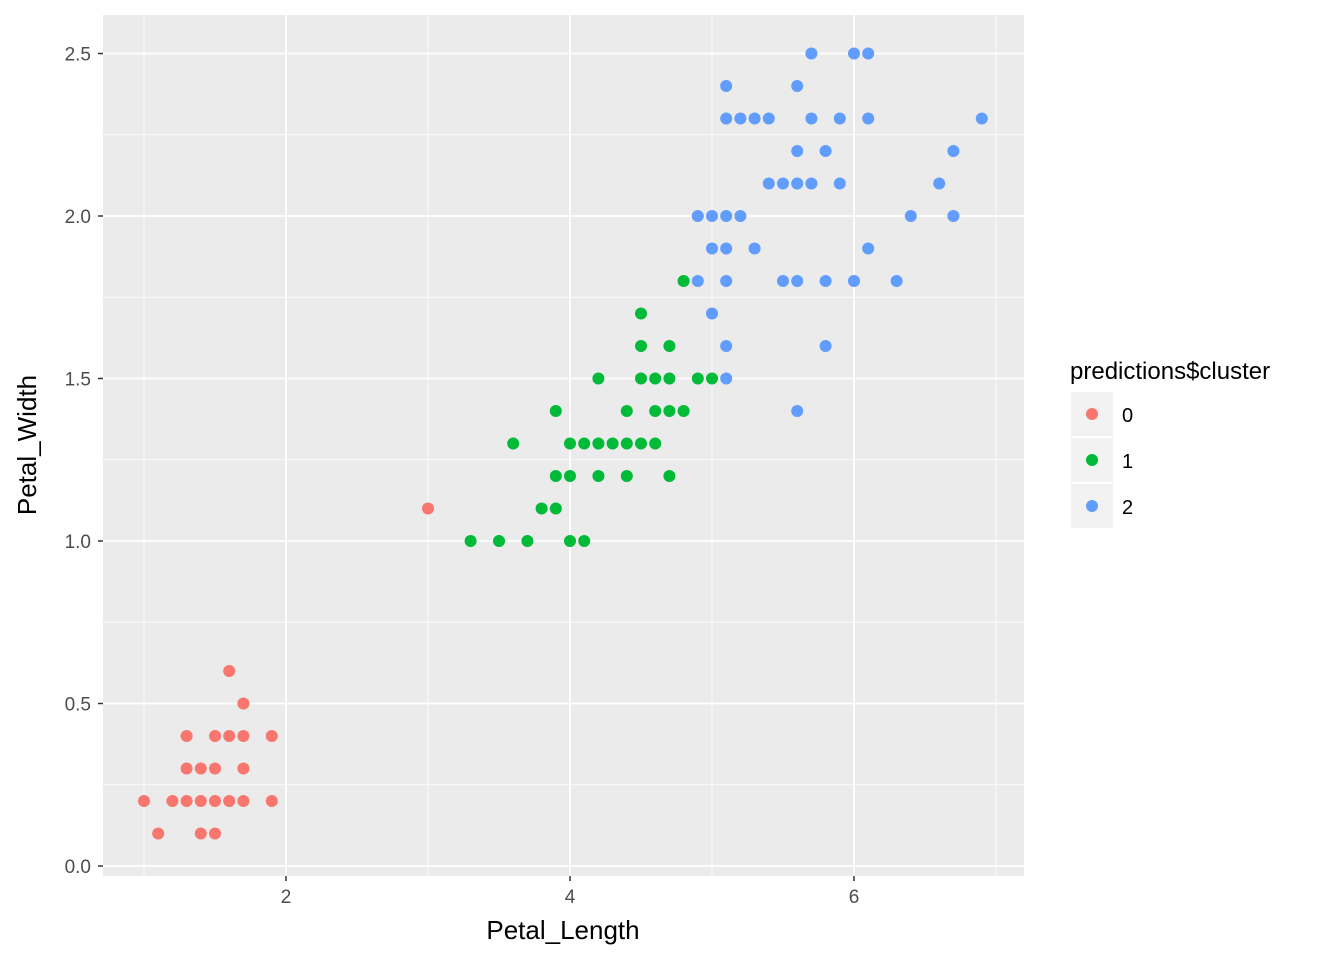 Image resolution: width=1344 pixels, height=965 pixels. Describe the element at coordinates (286, 897) in the screenshot. I see `x-tick-label: 2` at that location.